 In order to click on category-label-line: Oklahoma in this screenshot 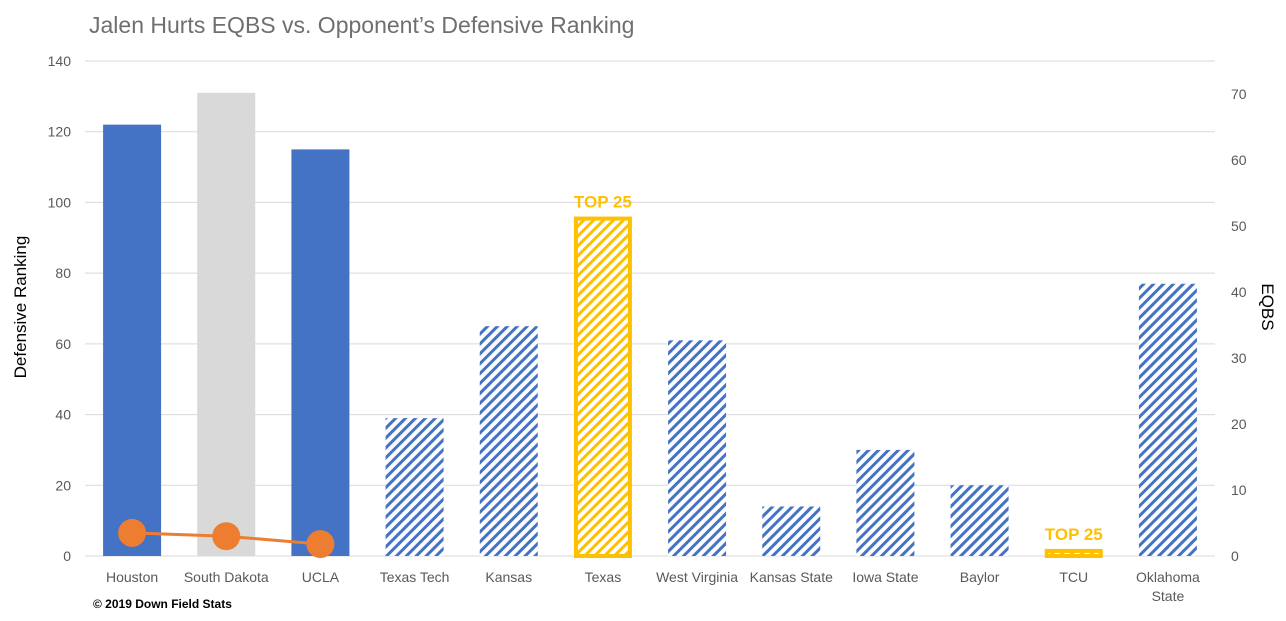, I will do `click(1168, 577)`.